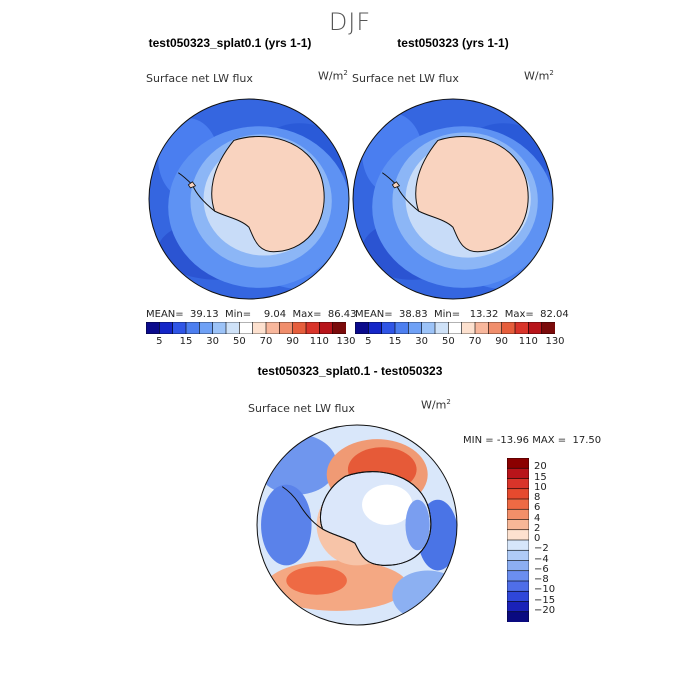 This screenshot has width=700, height=700. I want to click on colorbar-tick-label: 10, so click(540, 487).